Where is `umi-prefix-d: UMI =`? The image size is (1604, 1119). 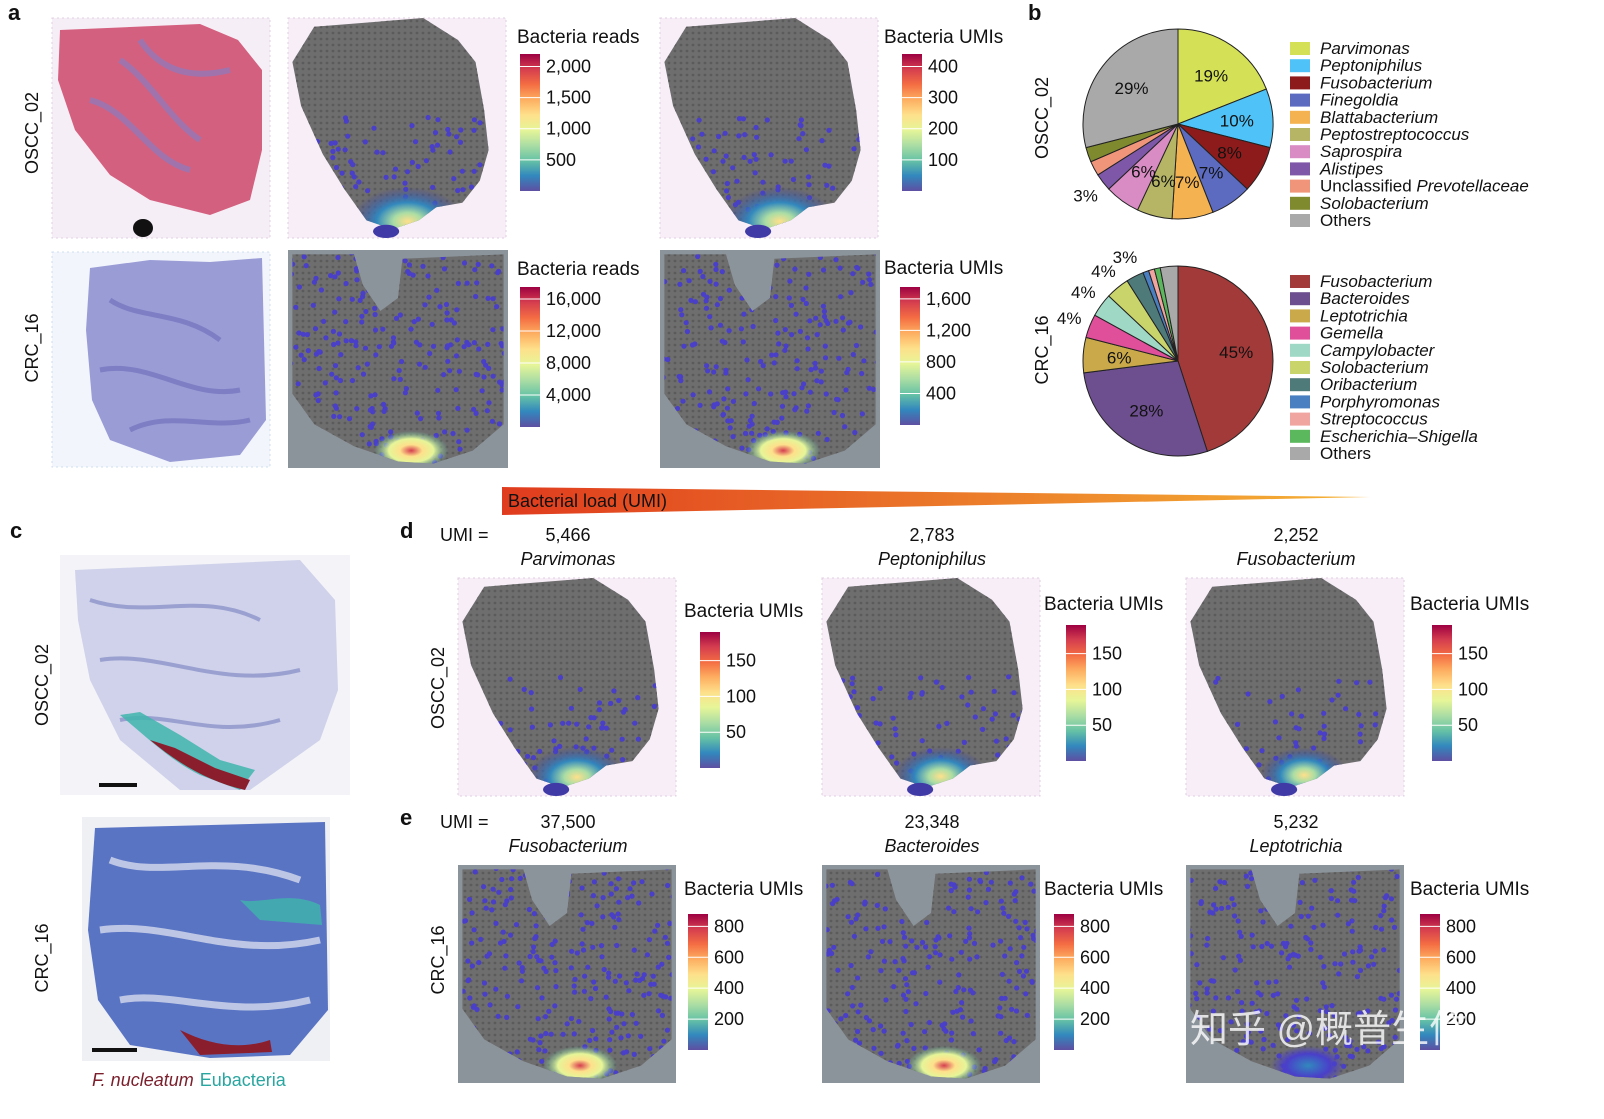 umi-prefix-d: UMI = is located at coordinates (464, 535).